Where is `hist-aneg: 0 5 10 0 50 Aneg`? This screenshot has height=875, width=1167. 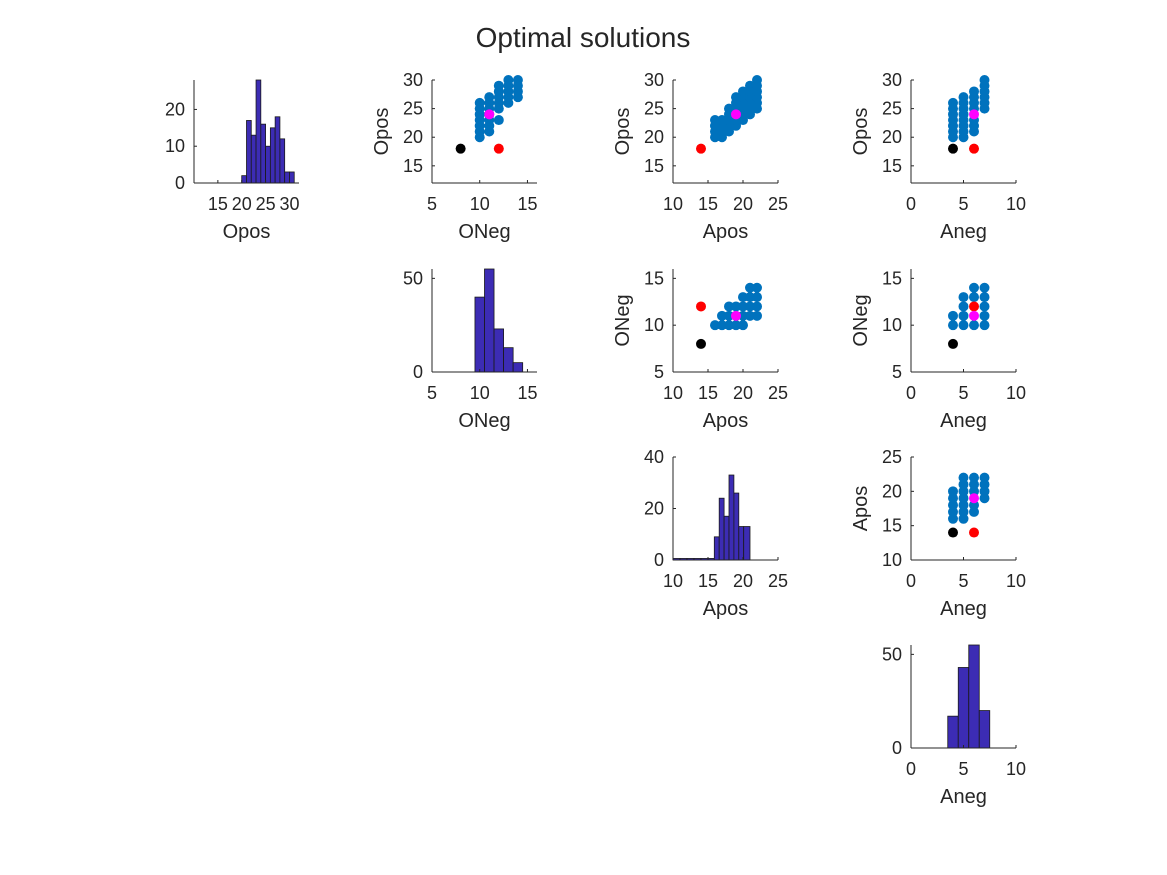 hist-aneg: 0 5 10 0 50 Aneg is located at coordinates (954, 726).